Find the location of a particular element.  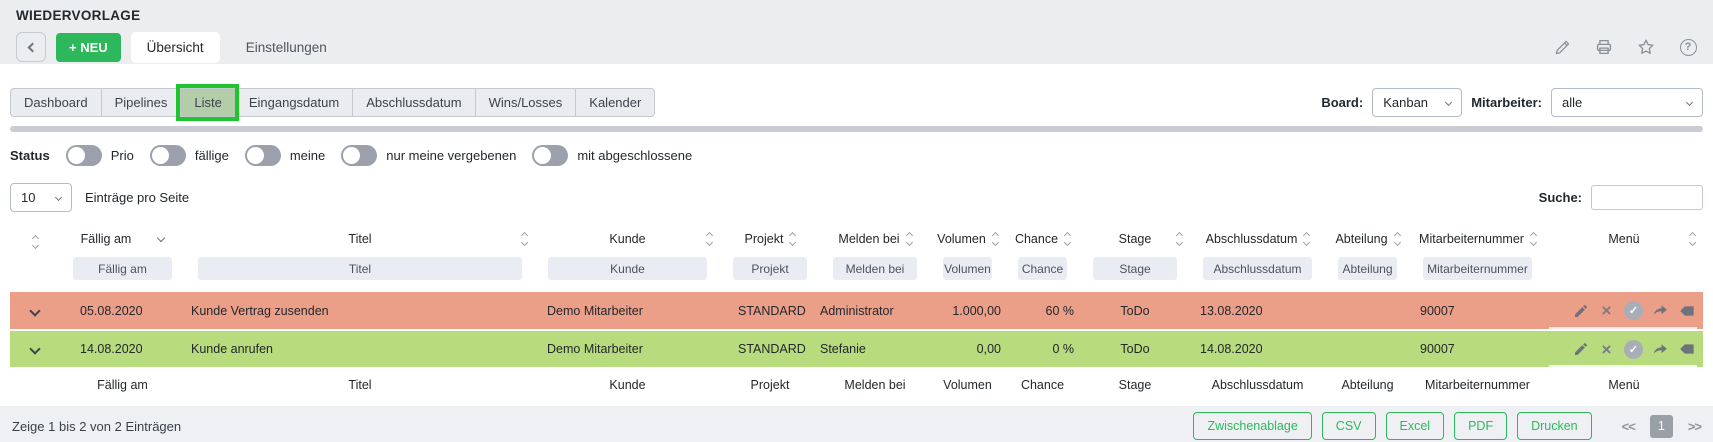

export-buttons: Zwischenablage CSV Excel PDF Drucken is located at coordinates (1392, 426).